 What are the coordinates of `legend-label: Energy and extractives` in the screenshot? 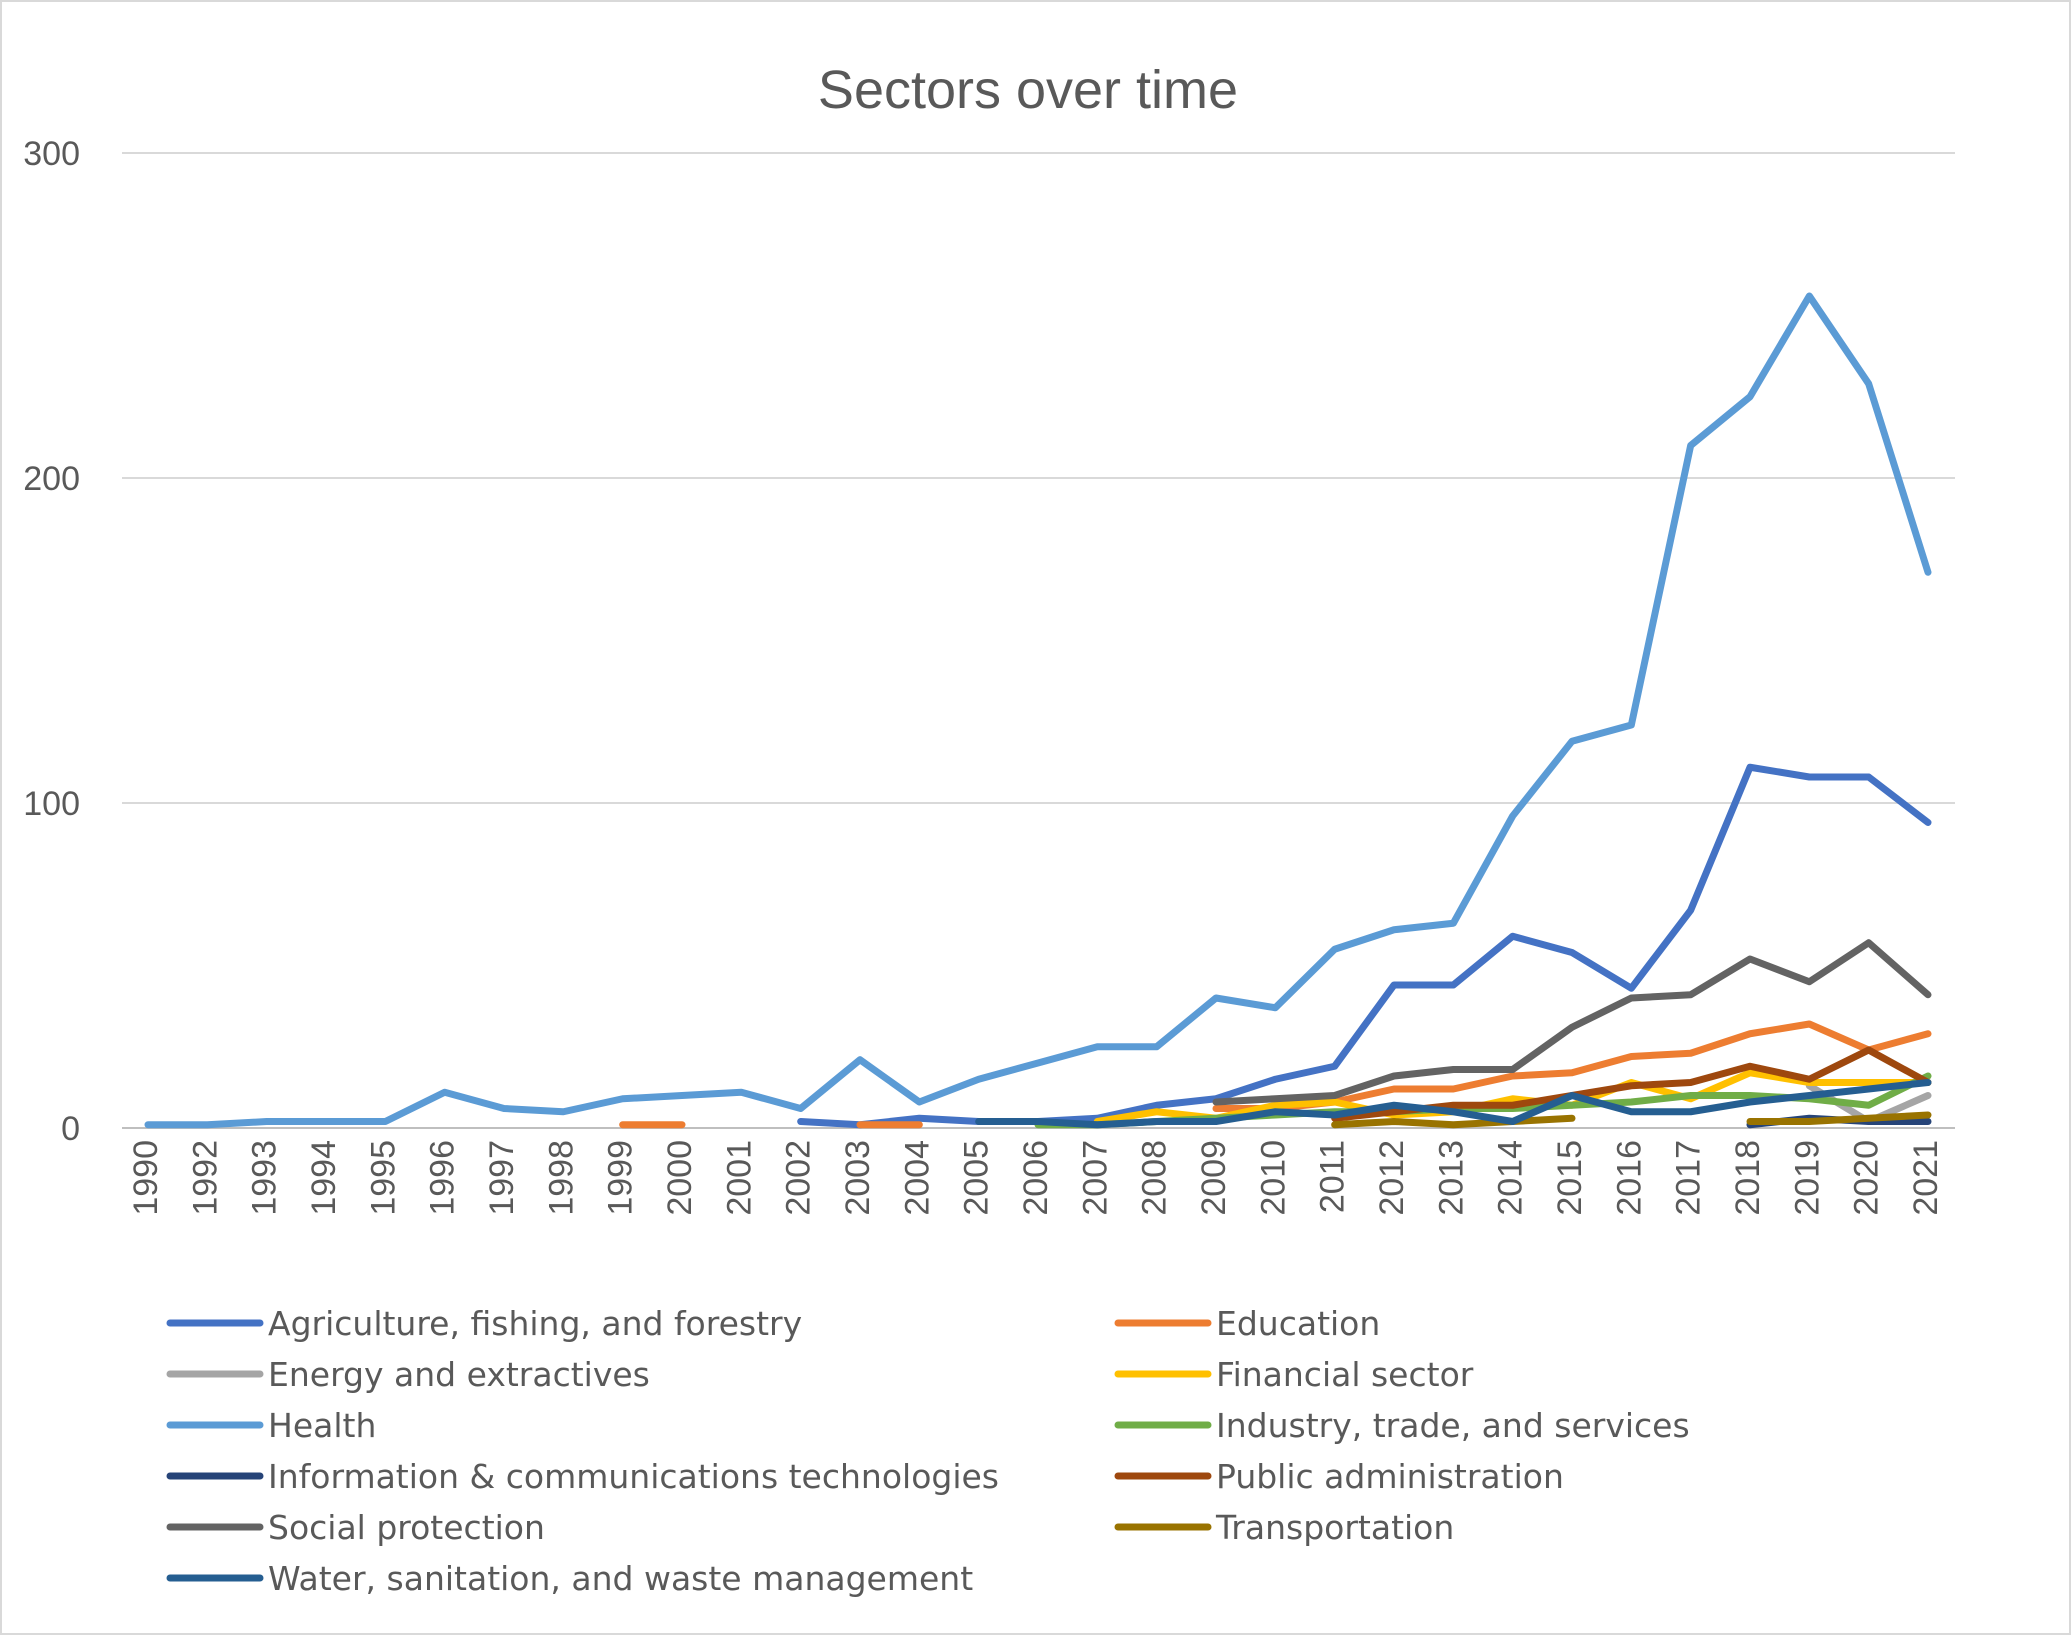 It's located at (459, 1374).